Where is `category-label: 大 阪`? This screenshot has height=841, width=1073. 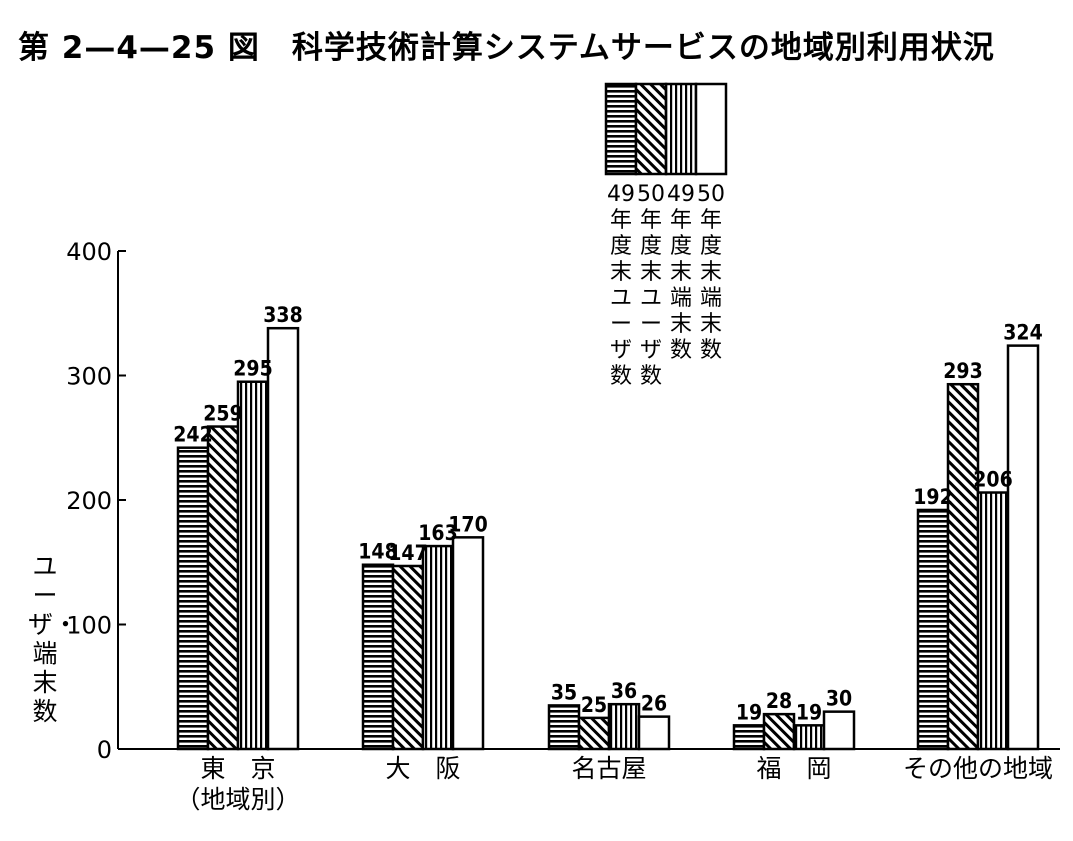 category-label: 大 阪 is located at coordinates (422, 768).